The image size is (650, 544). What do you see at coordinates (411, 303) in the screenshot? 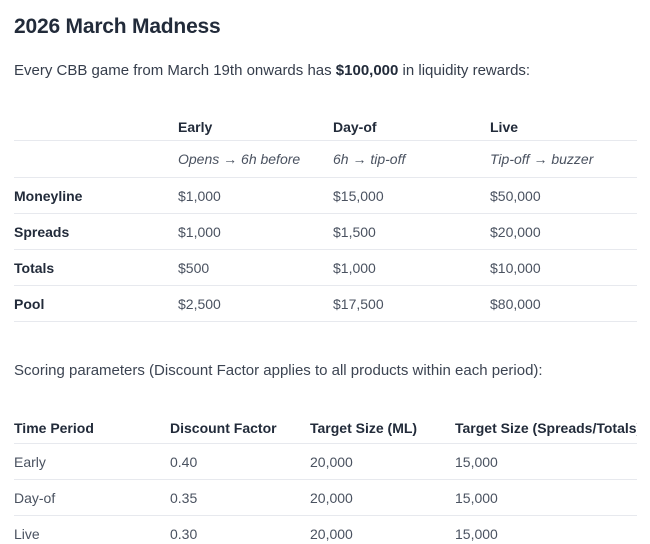
I see `cell-value: $17,500` at bounding box center [411, 303].